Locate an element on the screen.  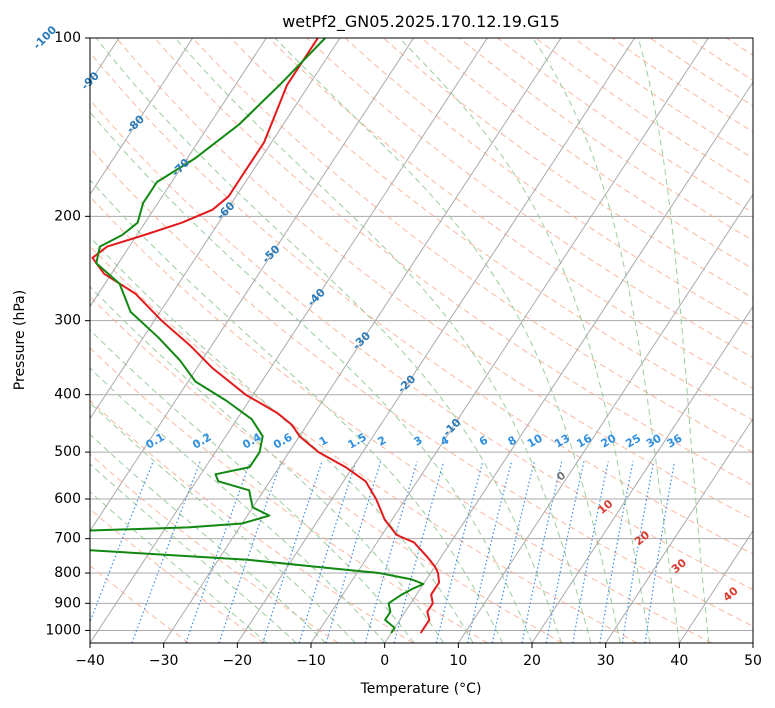
x-tick-label: −10 is located at coordinates (311, 661).